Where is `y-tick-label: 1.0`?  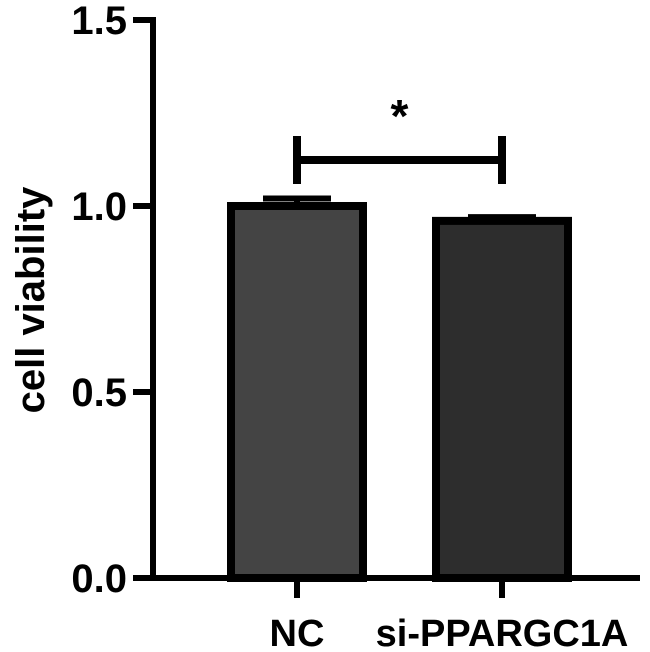
y-tick-label: 1.0 is located at coordinates (99, 207).